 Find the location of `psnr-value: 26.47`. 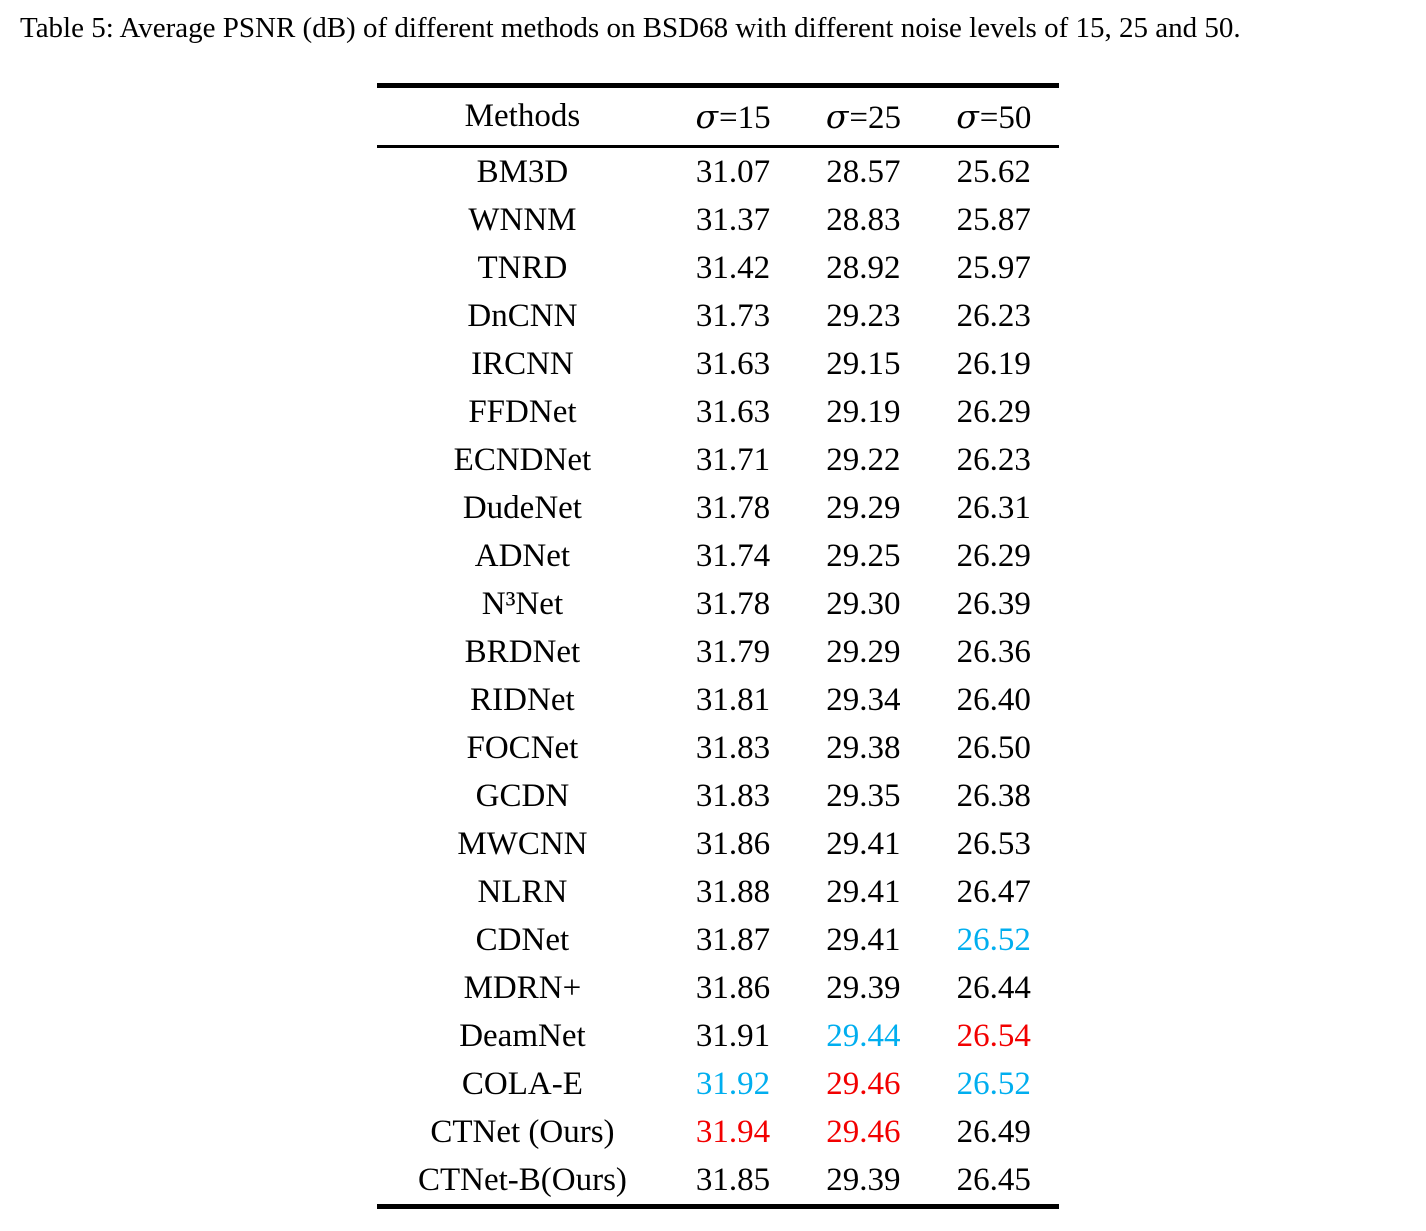

psnr-value: 26.47 is located at coordinates (993, 891).